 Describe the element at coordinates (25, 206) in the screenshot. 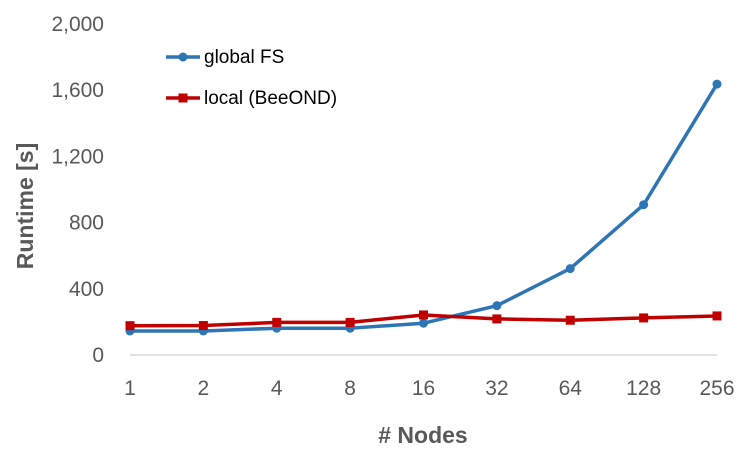

I see `y-axis-title: Runtime [s]` at that location.